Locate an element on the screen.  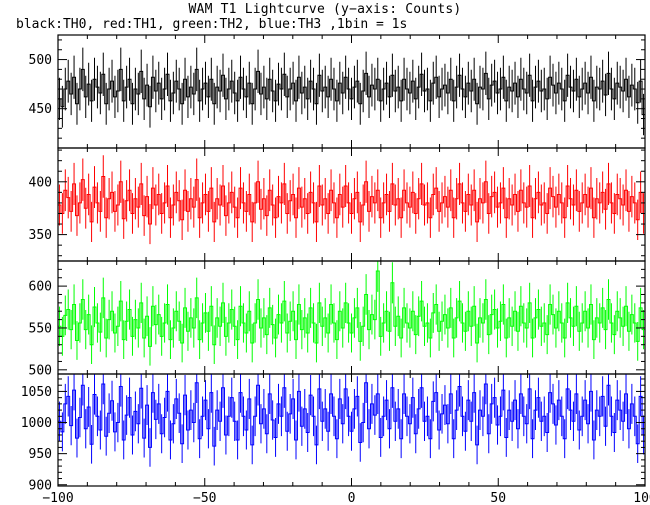
y-tick-label: 400 is located at coordinates (40, 182).